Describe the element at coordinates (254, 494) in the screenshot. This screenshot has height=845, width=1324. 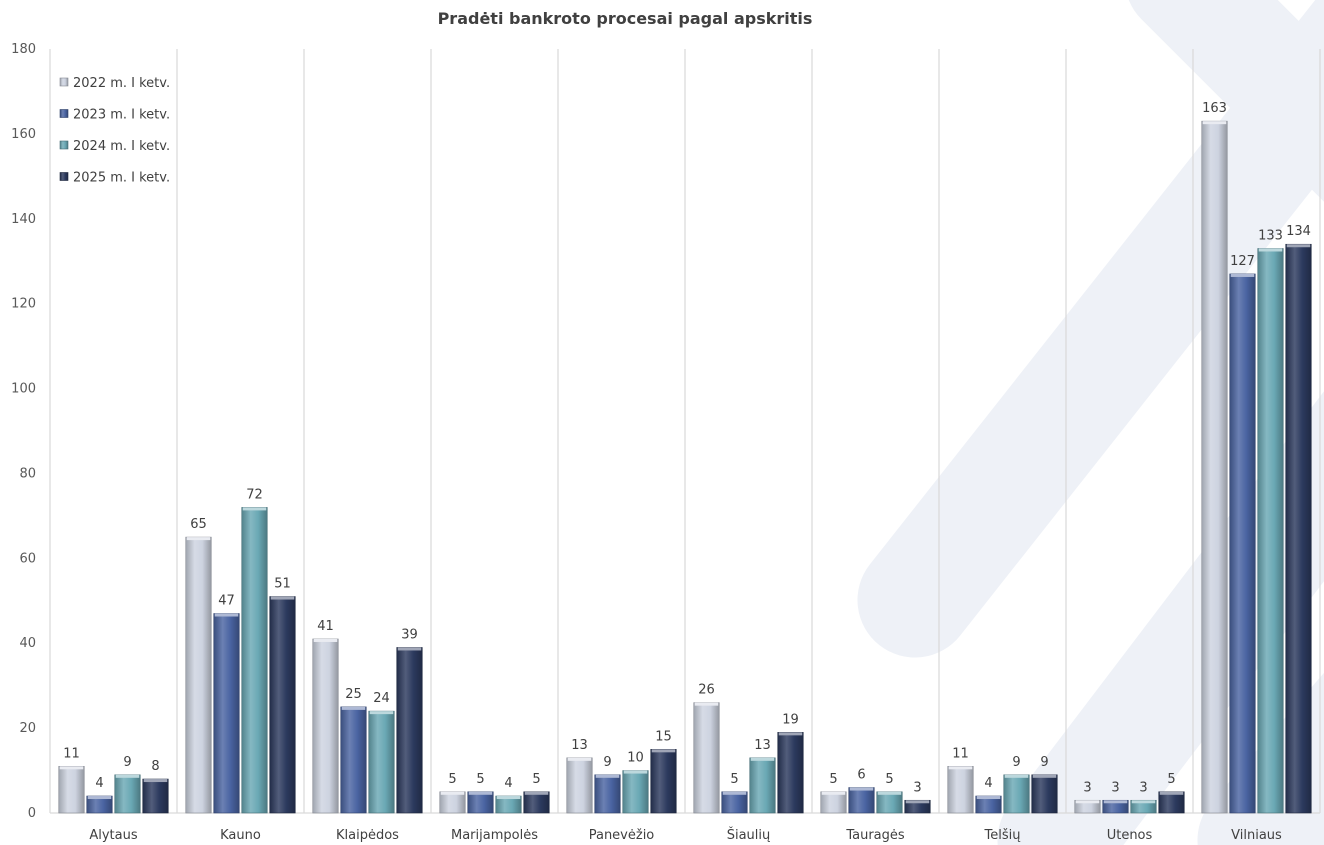
I see `data-label: 72` at that location.